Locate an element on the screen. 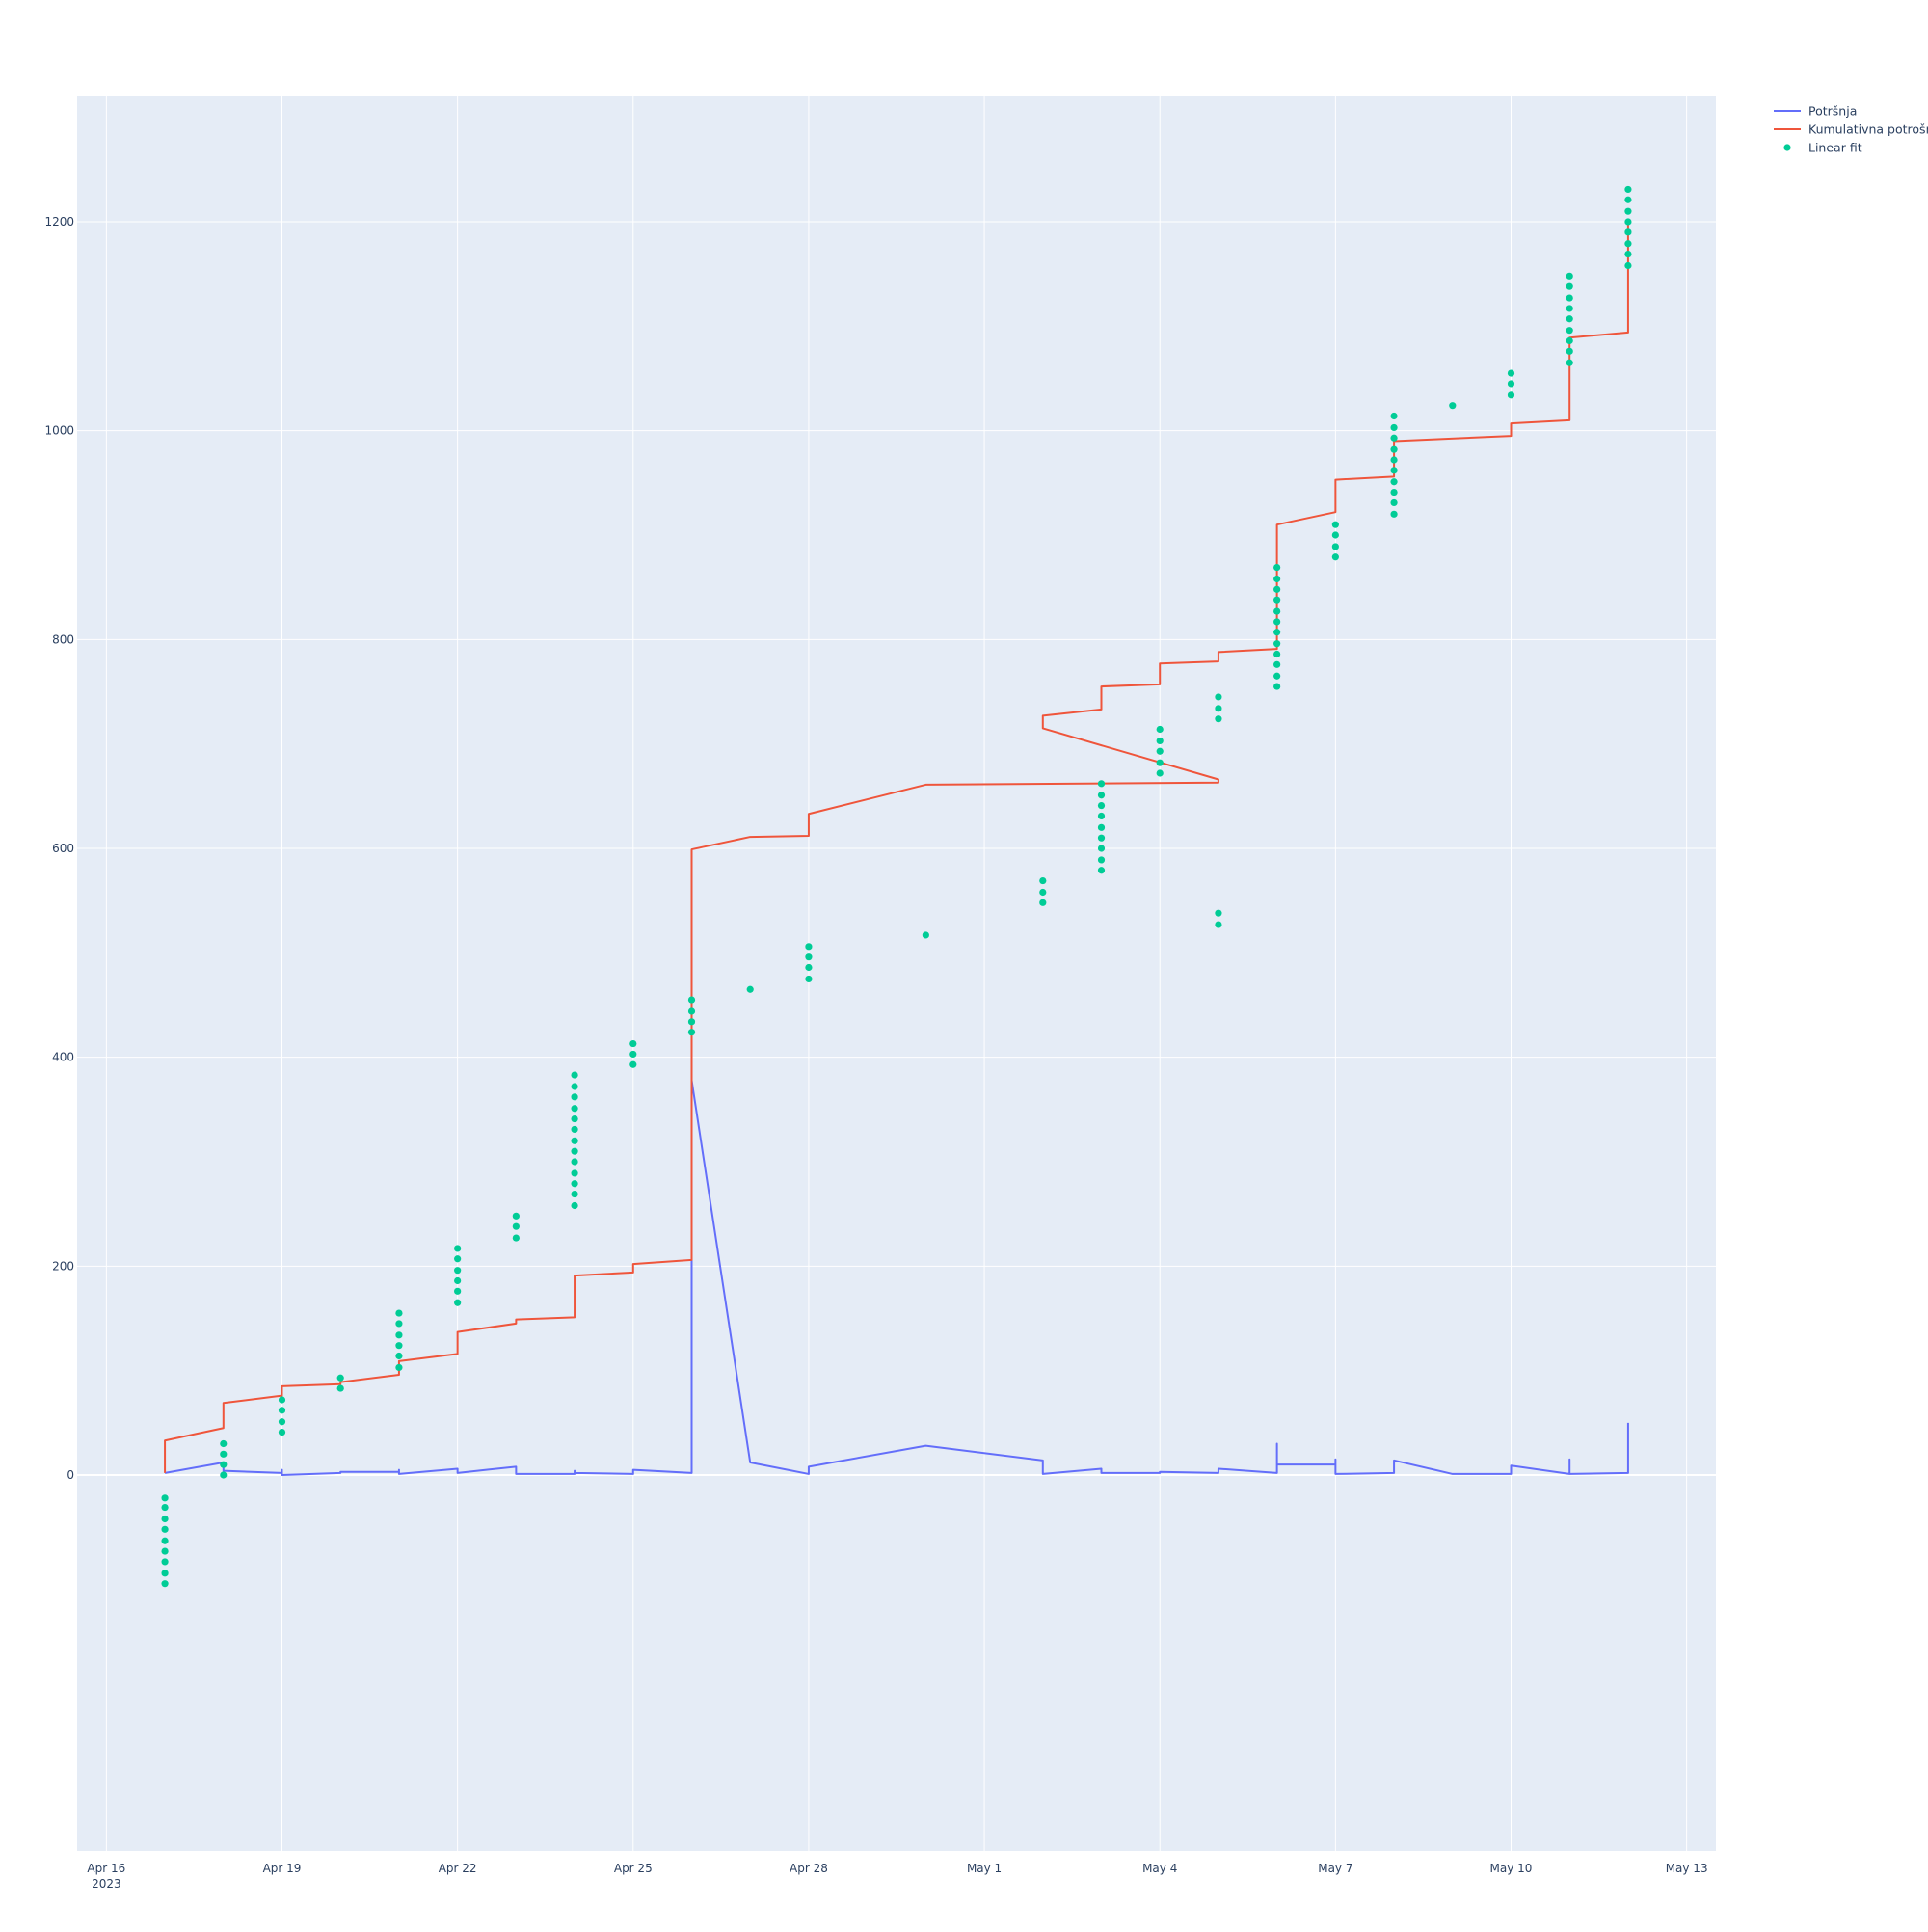 The width and height of the screenshot is (1928, 1932). x-tick-year-label: 2023 is located at coordinates (106, 1884).